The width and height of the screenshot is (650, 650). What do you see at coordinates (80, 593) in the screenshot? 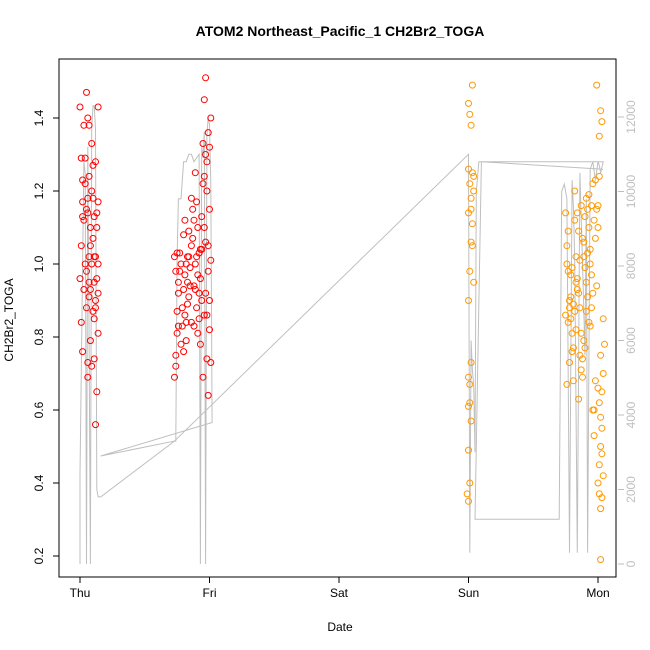
I see `x-tick-label: Thu` at bounding box center [80, 593].